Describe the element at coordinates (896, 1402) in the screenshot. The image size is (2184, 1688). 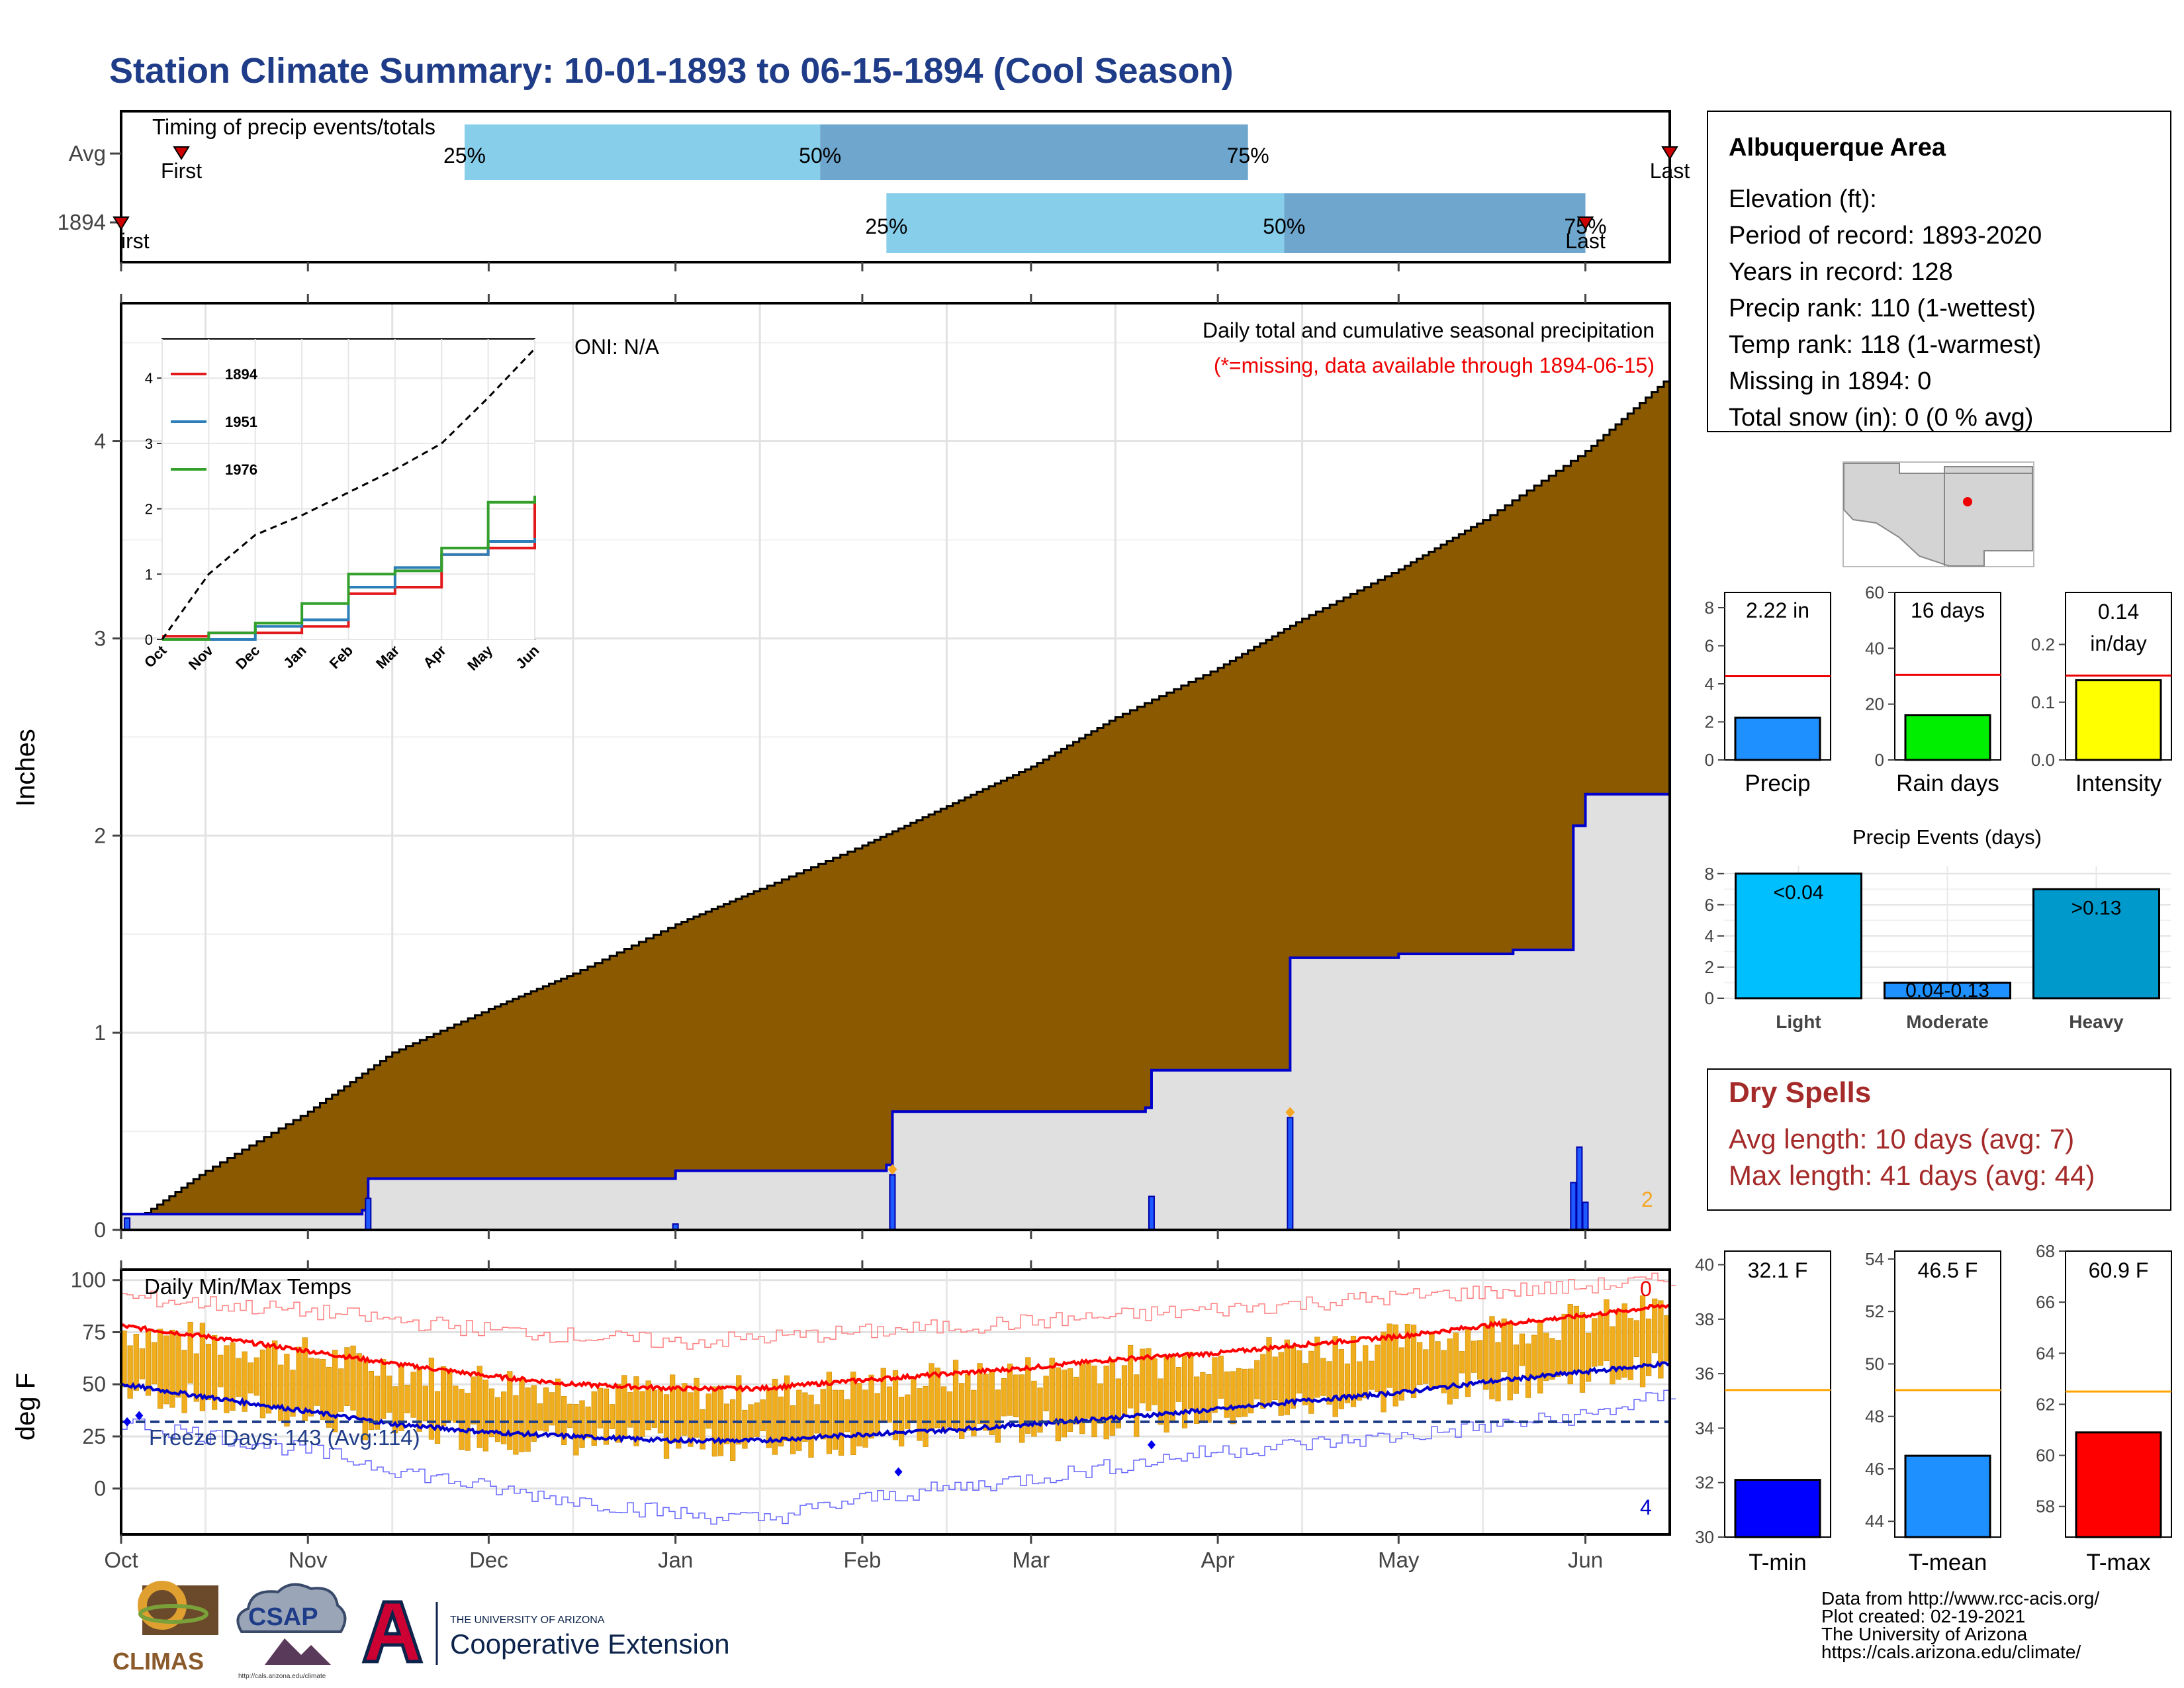
I see `temp-line-avg-min` at that location.